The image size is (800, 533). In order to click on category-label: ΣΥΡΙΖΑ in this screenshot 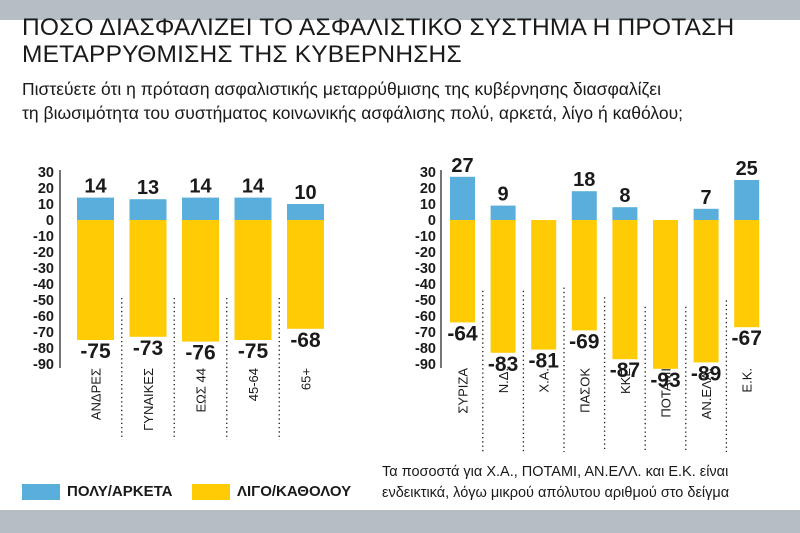, I will do `click(463, 391)`.